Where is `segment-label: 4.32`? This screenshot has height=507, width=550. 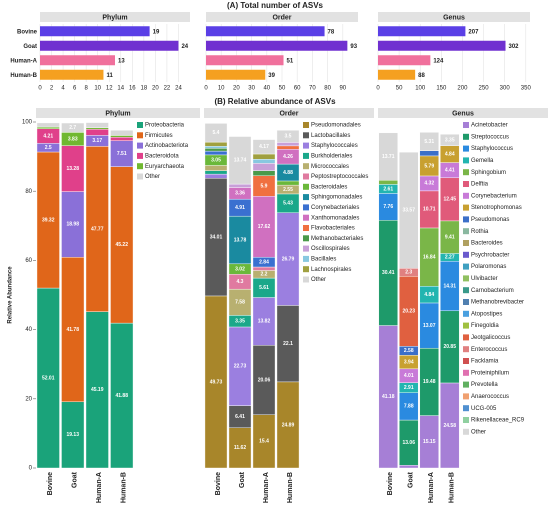
segment-label: 4.32 is located at coordinates (429, 184).